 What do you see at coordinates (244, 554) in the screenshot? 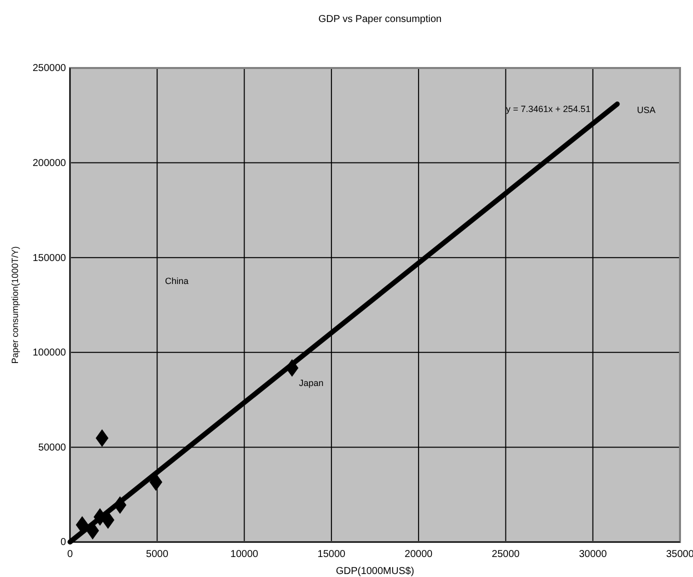
I see `x-tick-label: 10000` at bounding box center [244, 554].